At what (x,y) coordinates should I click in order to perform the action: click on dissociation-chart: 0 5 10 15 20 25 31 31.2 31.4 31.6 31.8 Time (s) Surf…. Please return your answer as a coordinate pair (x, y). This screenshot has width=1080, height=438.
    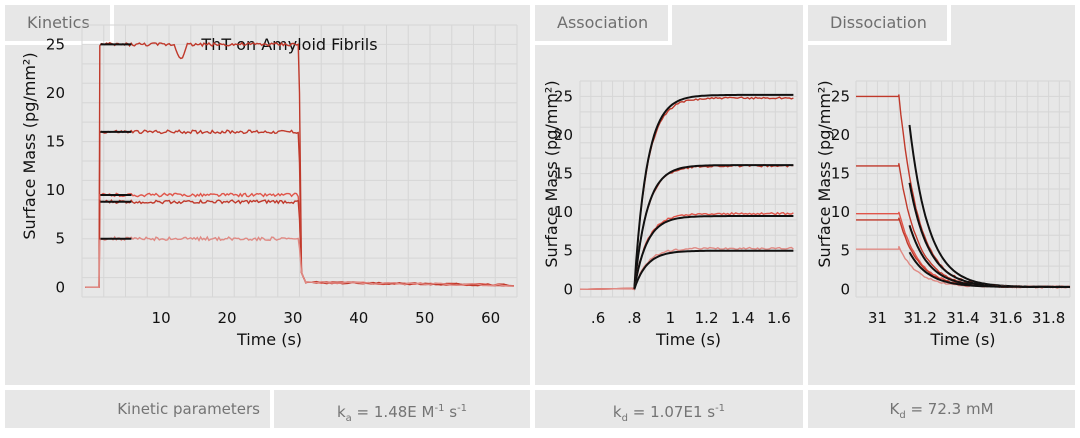
    Looking at the image, I should click on (943, 214).